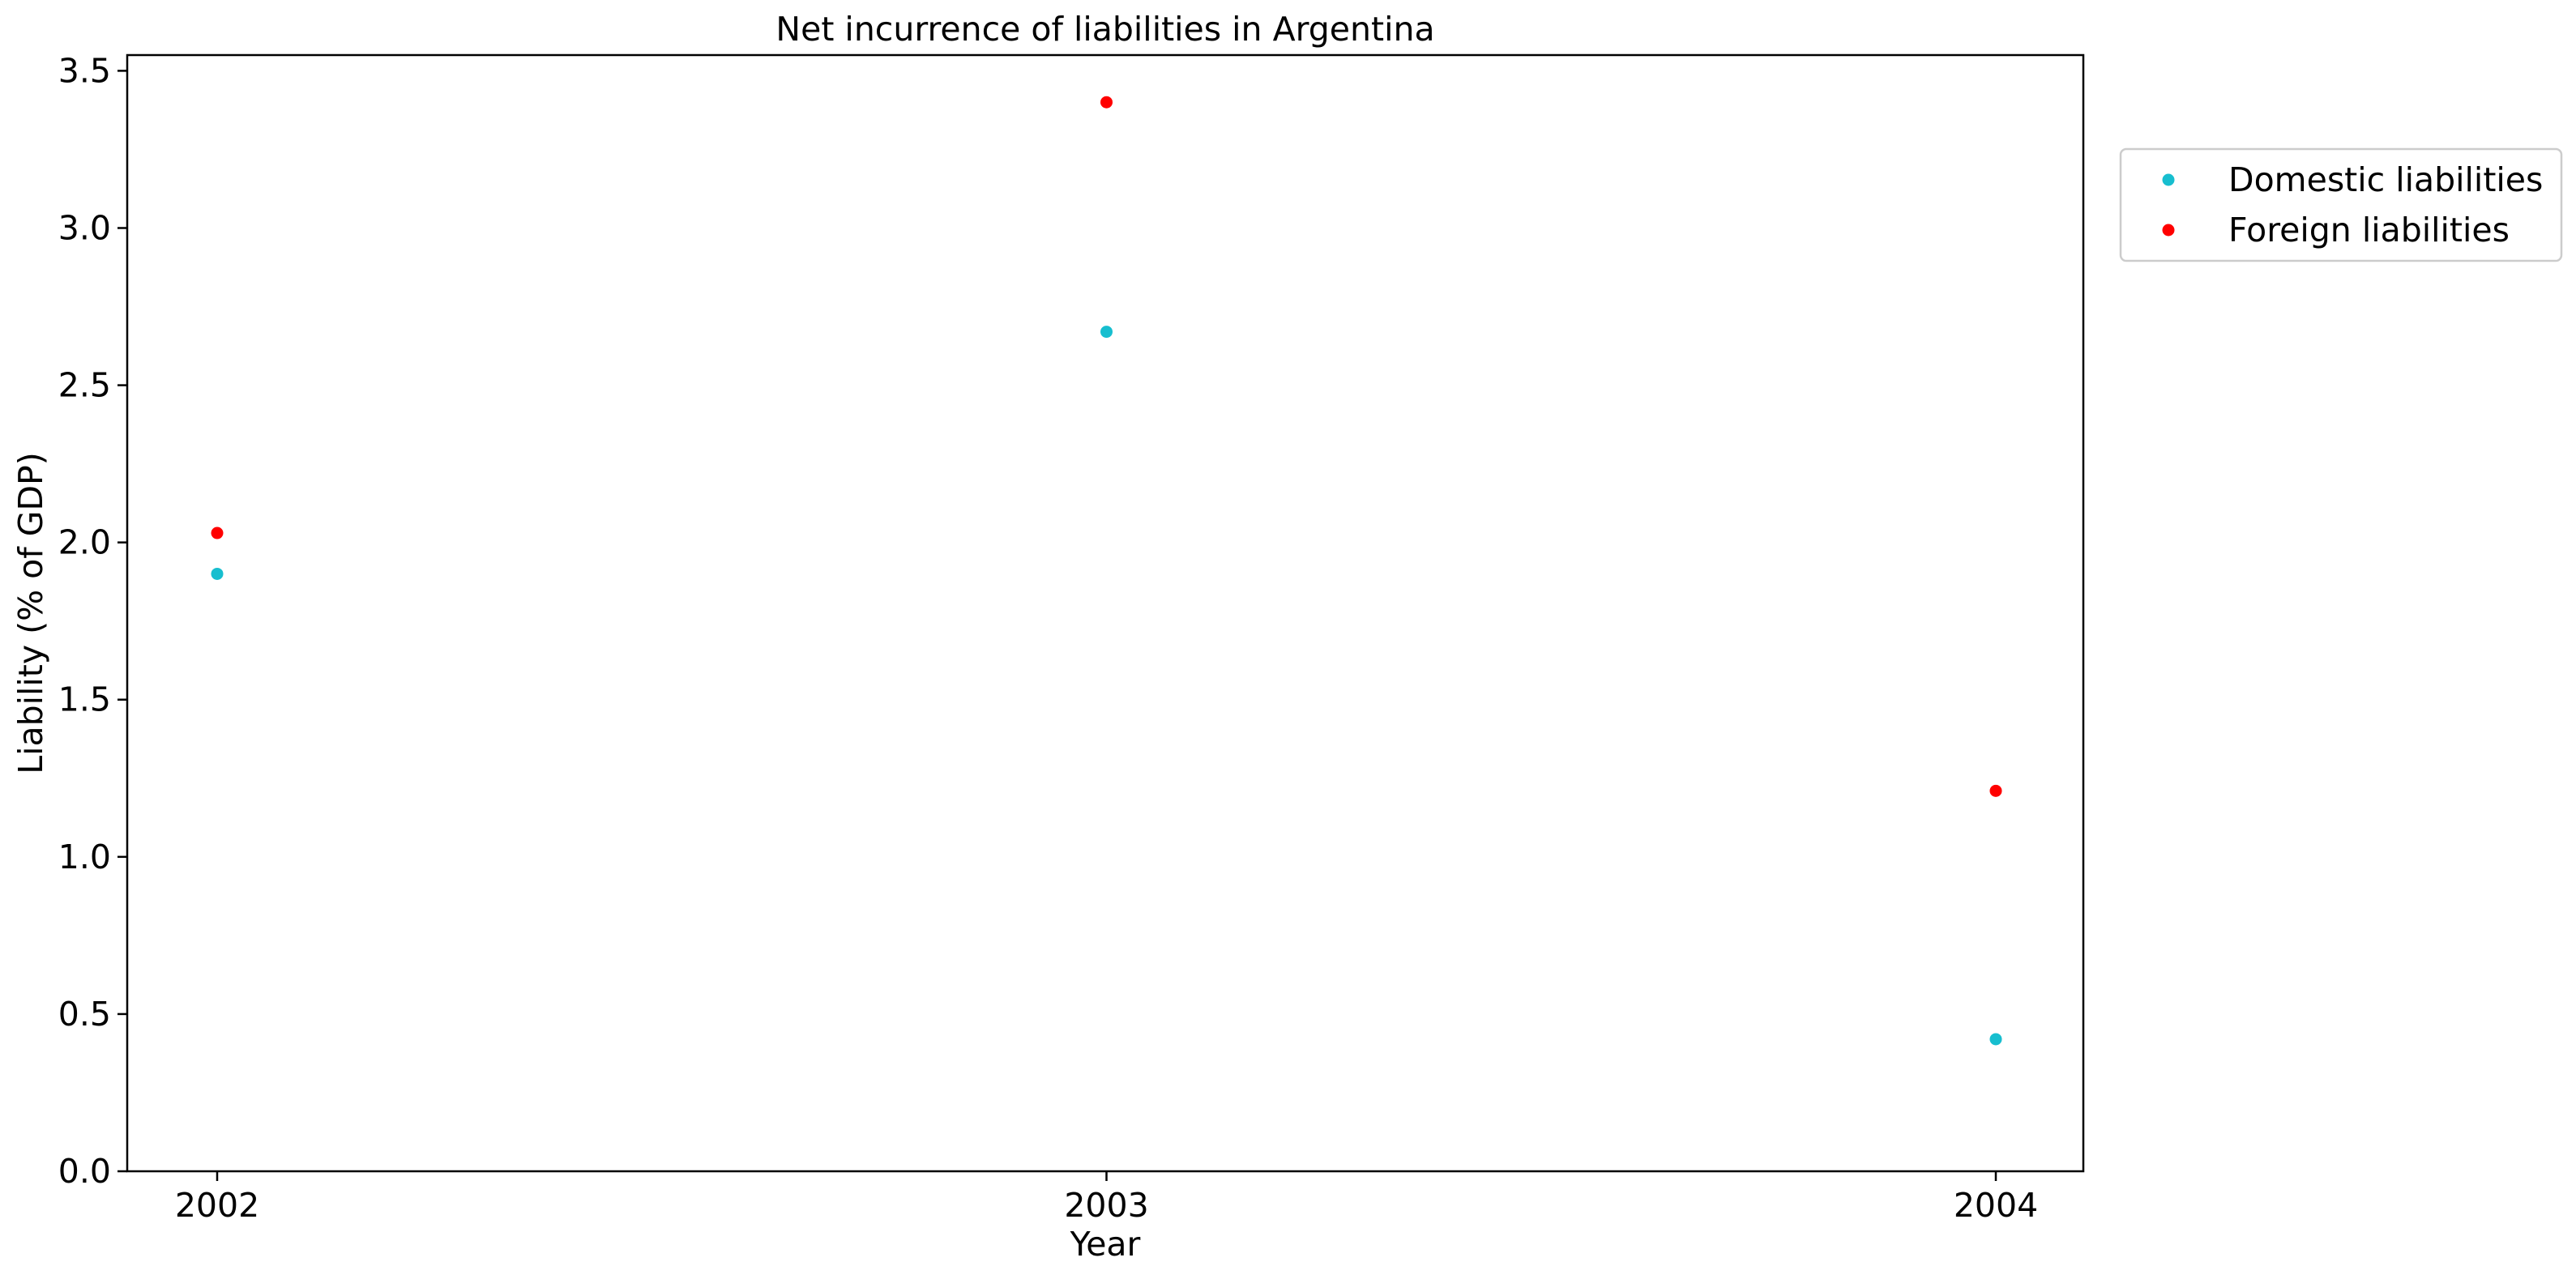 The image size is (2576, 1279). What do you see at coordinates (84, 1171) in the screenshot?
I see `y-tick-label: 0.0` at bounding box center [84, 1171].